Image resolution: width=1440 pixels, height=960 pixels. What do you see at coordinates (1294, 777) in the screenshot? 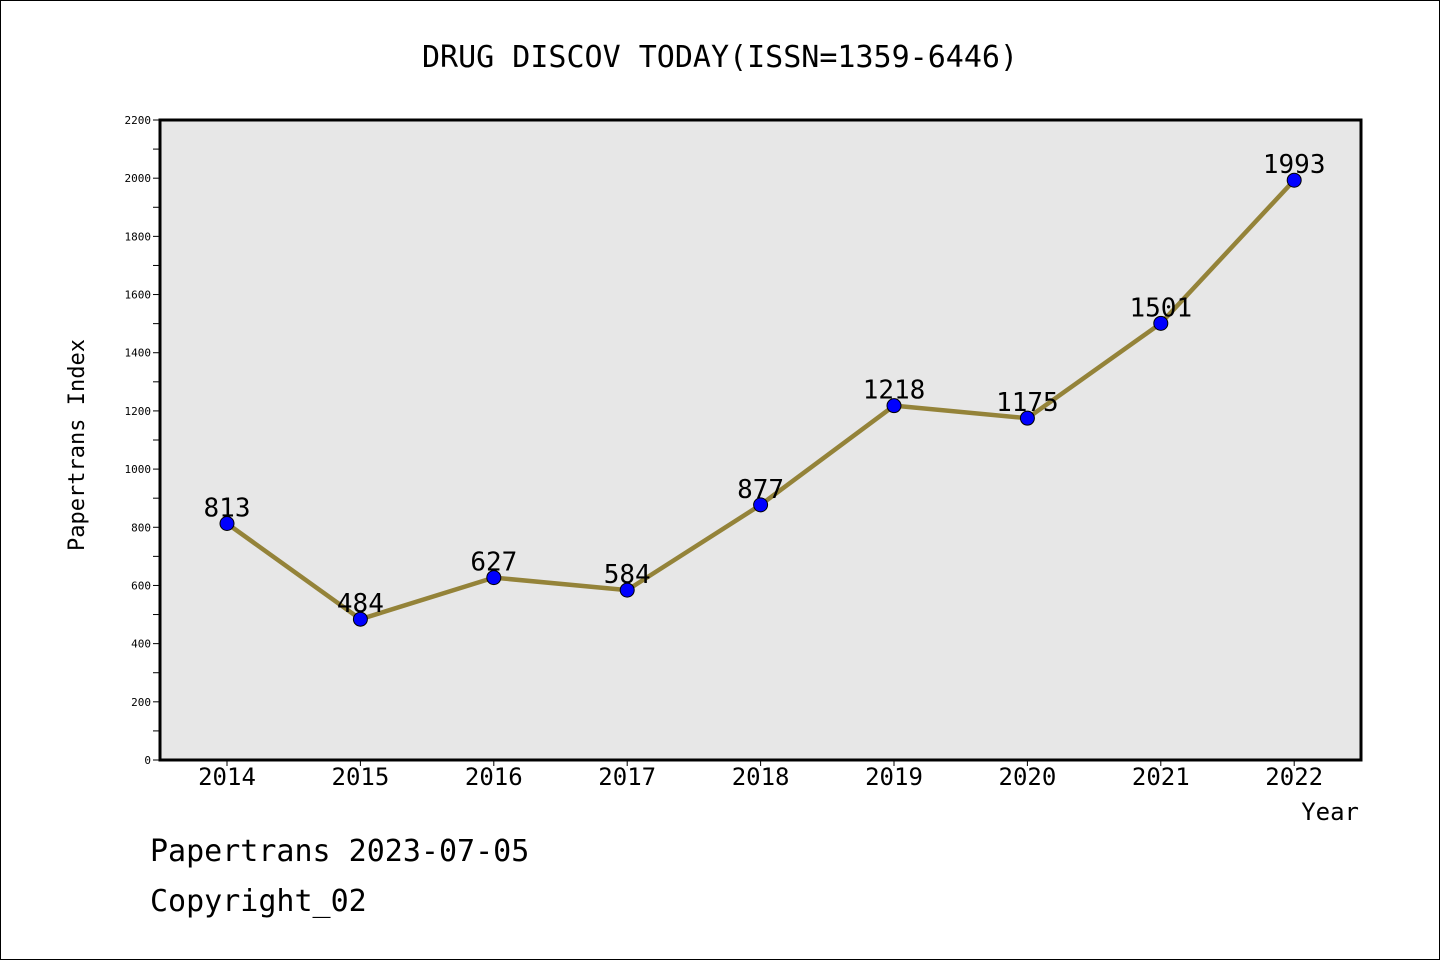
I see `x-tick-label: 2022` at bounding box center [1294, 777].